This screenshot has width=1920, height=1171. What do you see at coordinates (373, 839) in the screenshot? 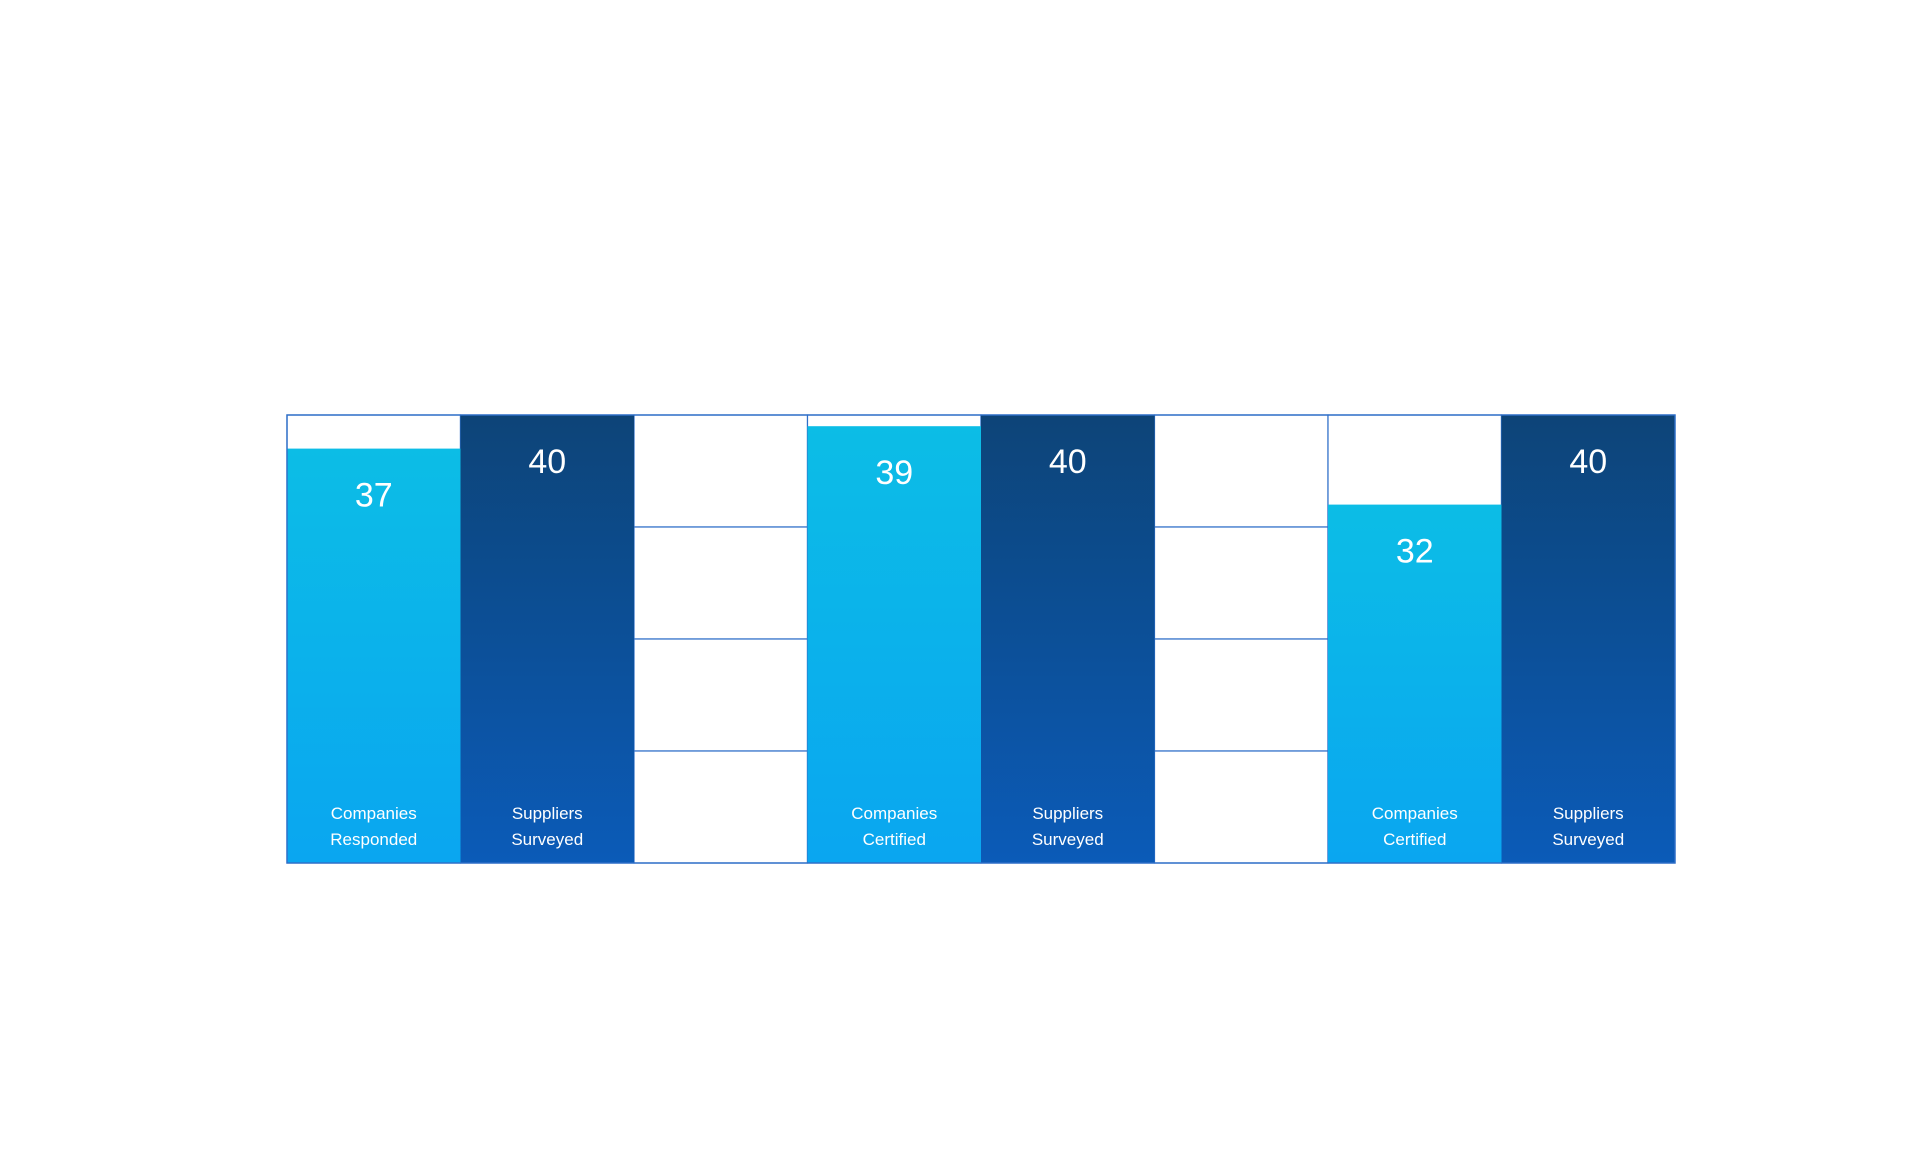
I see `bar-category-label: Responded` at bounding box center [373, 839].